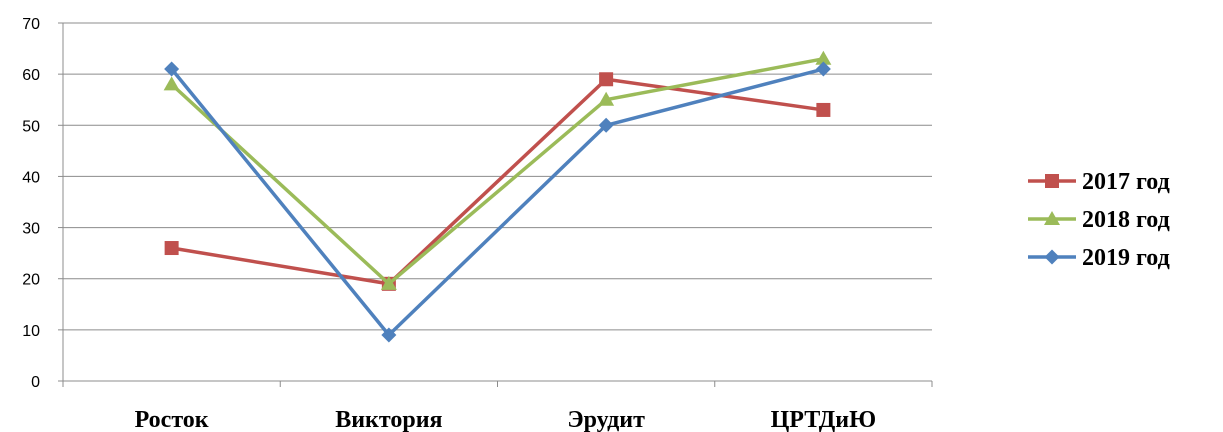  Describe the element at coordinates (172, 419) in the screenshot. I see `x-tick-label: Росток` at that location.